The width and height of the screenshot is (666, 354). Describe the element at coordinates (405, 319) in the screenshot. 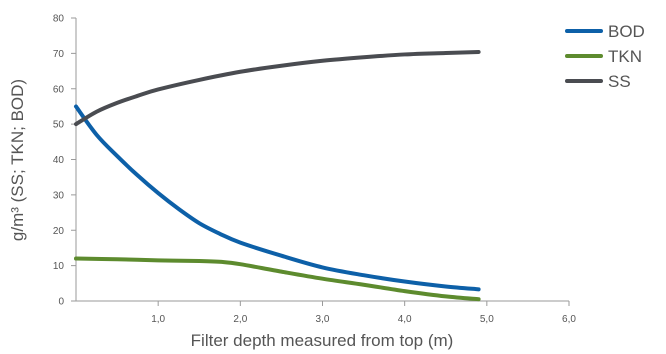

I see `x-tick-label: 4,0` at that location.